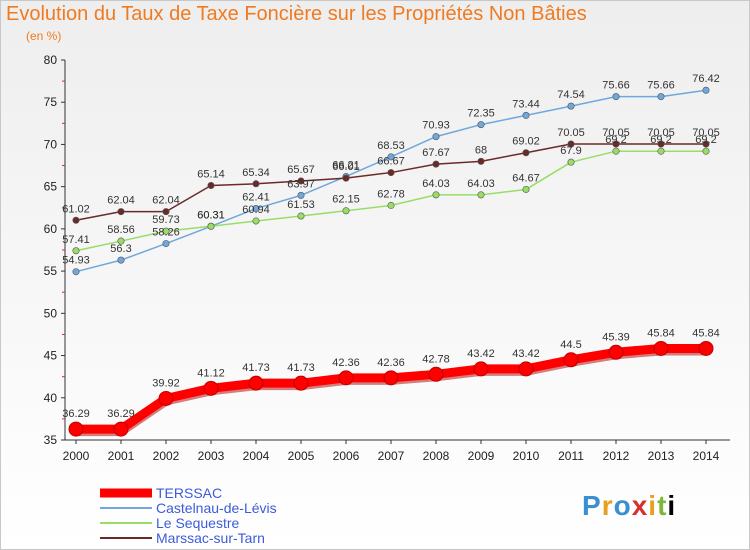  Describe the element at coordinates (570, 151) in the screenshot. I see `data-label: 67.9` at that location.